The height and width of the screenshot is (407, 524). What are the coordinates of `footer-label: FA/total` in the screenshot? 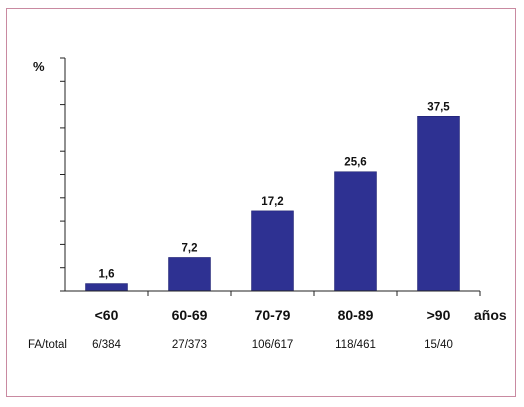 It's located at (47, 345).